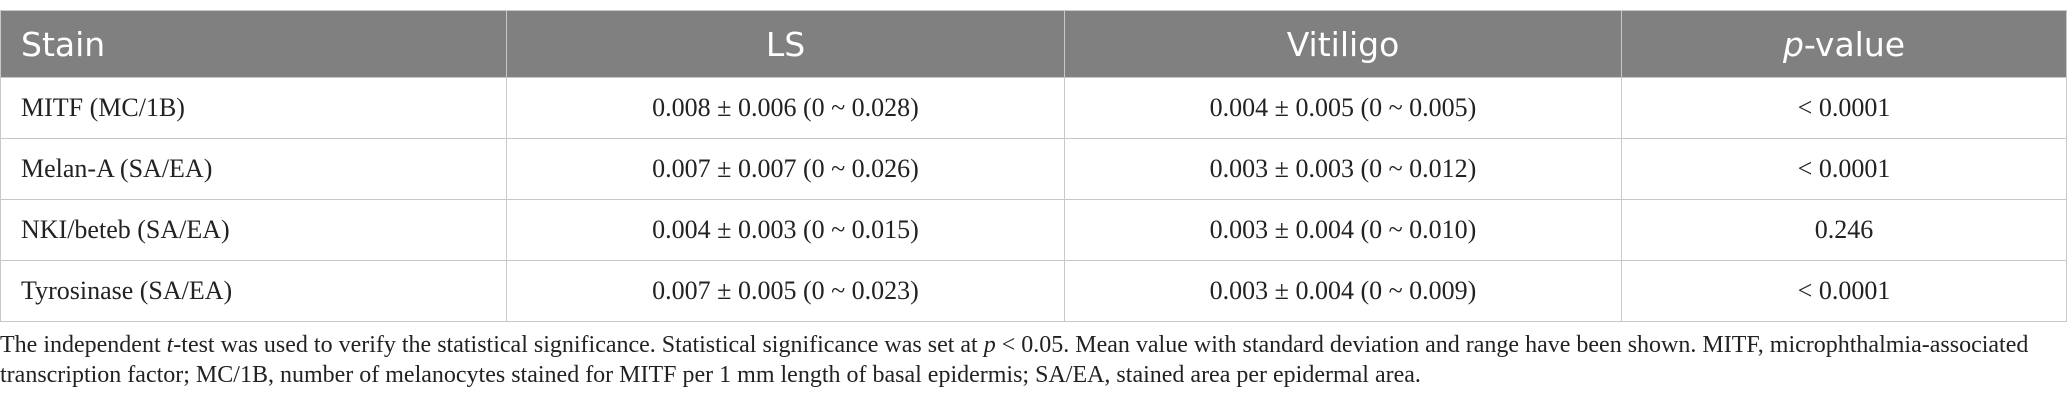 Image resolution: width=2067 pixels, height=416 pixels. What do you see at coordinates (785, 108) in the screenshot?
I see `table-cell: 0.008 ± 0.006 (0 ~ 0.028)` at bounding box center [785, 108].